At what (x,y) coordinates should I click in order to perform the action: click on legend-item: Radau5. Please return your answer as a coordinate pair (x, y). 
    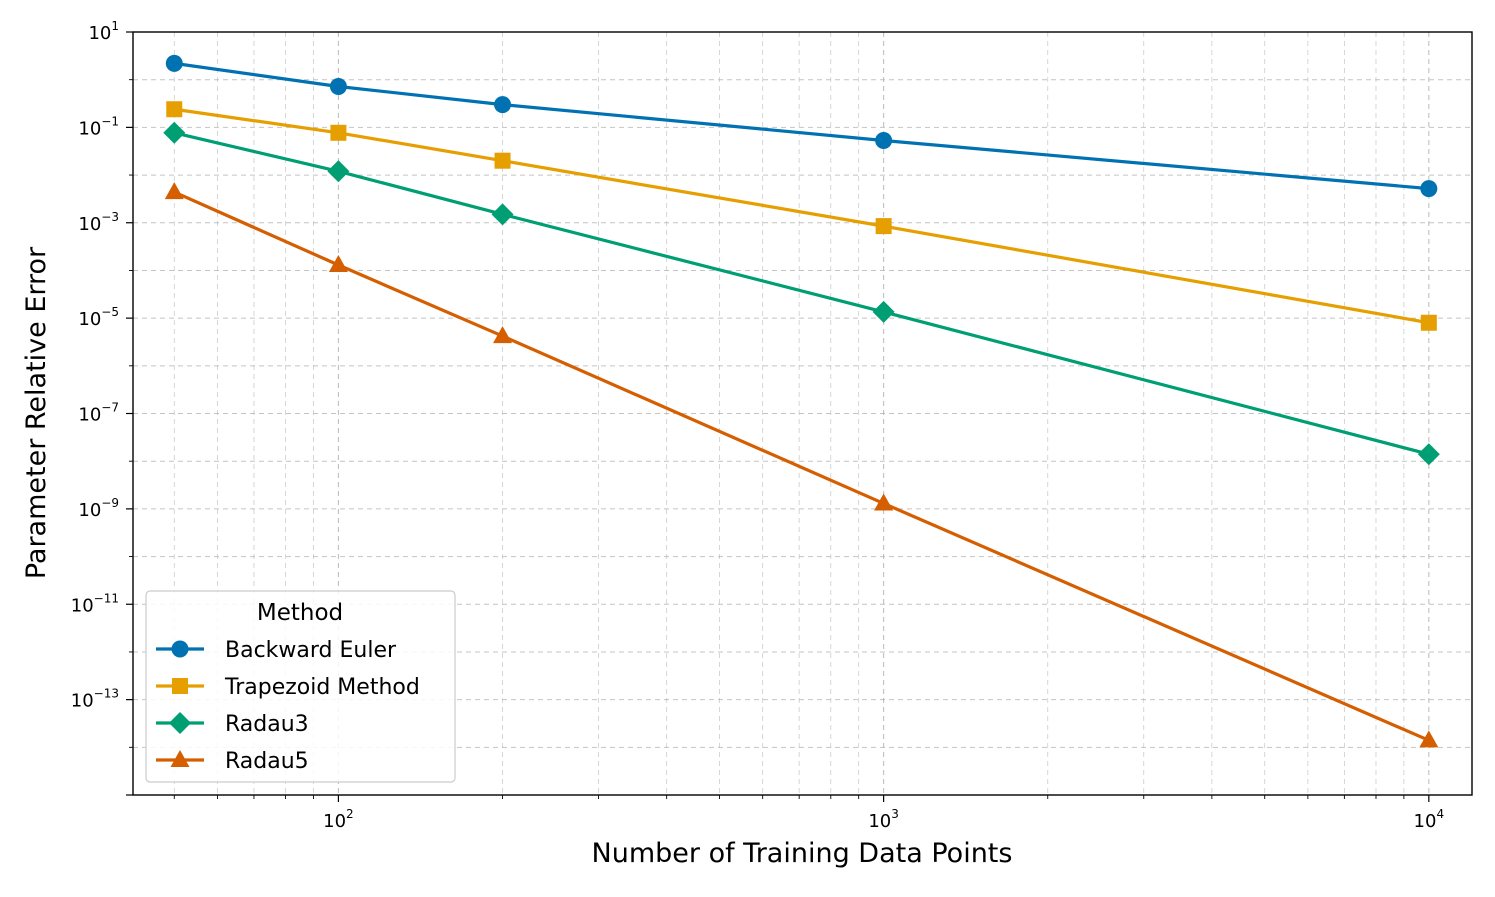
    Looking at the image, I should click on (232, 761).